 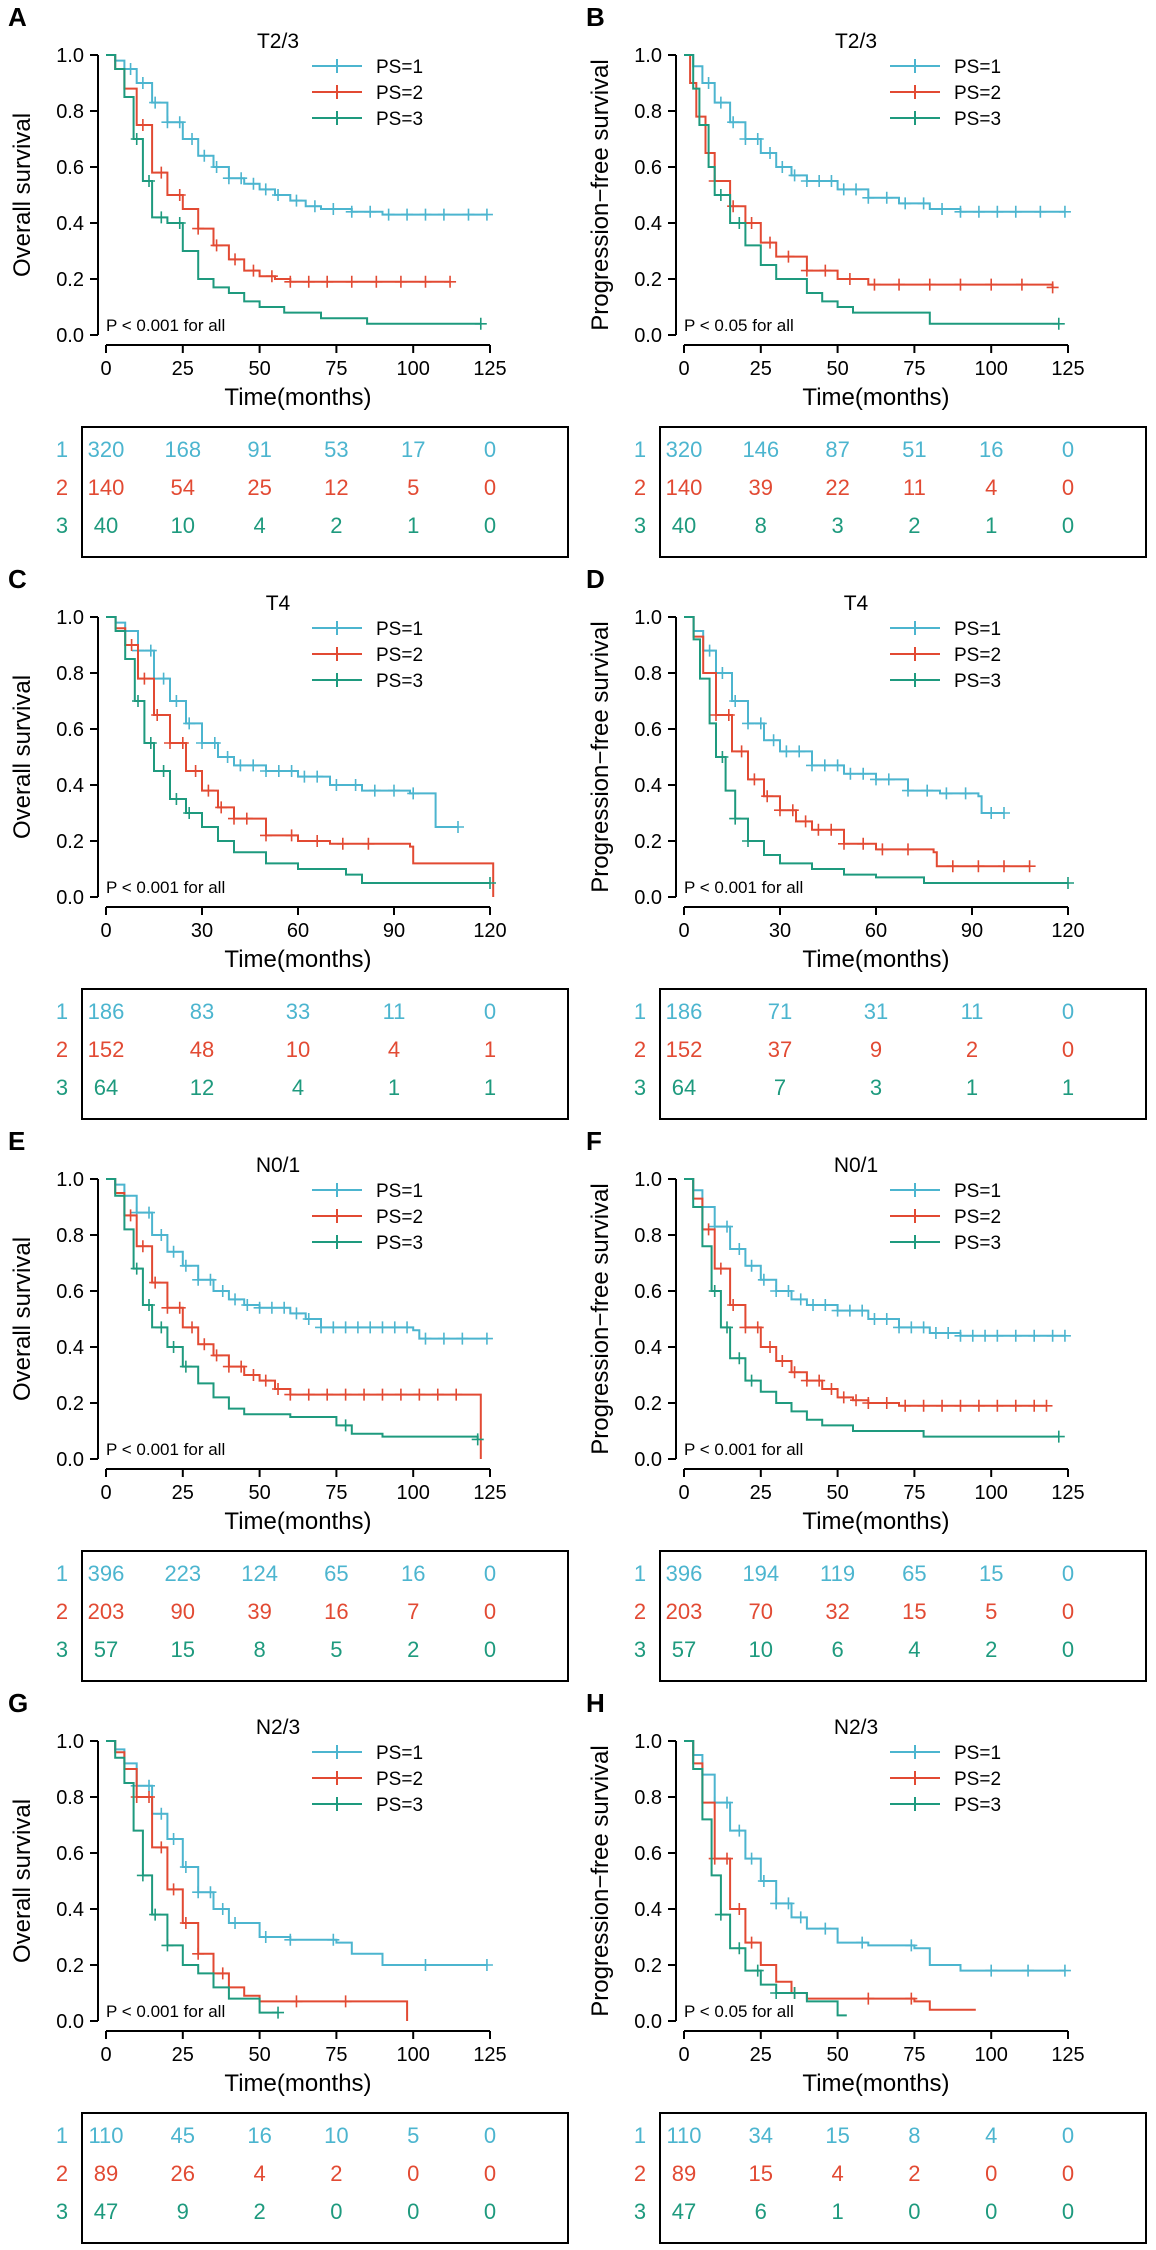 I want to click on risk-count: 6, so click(x=761, y=2211).